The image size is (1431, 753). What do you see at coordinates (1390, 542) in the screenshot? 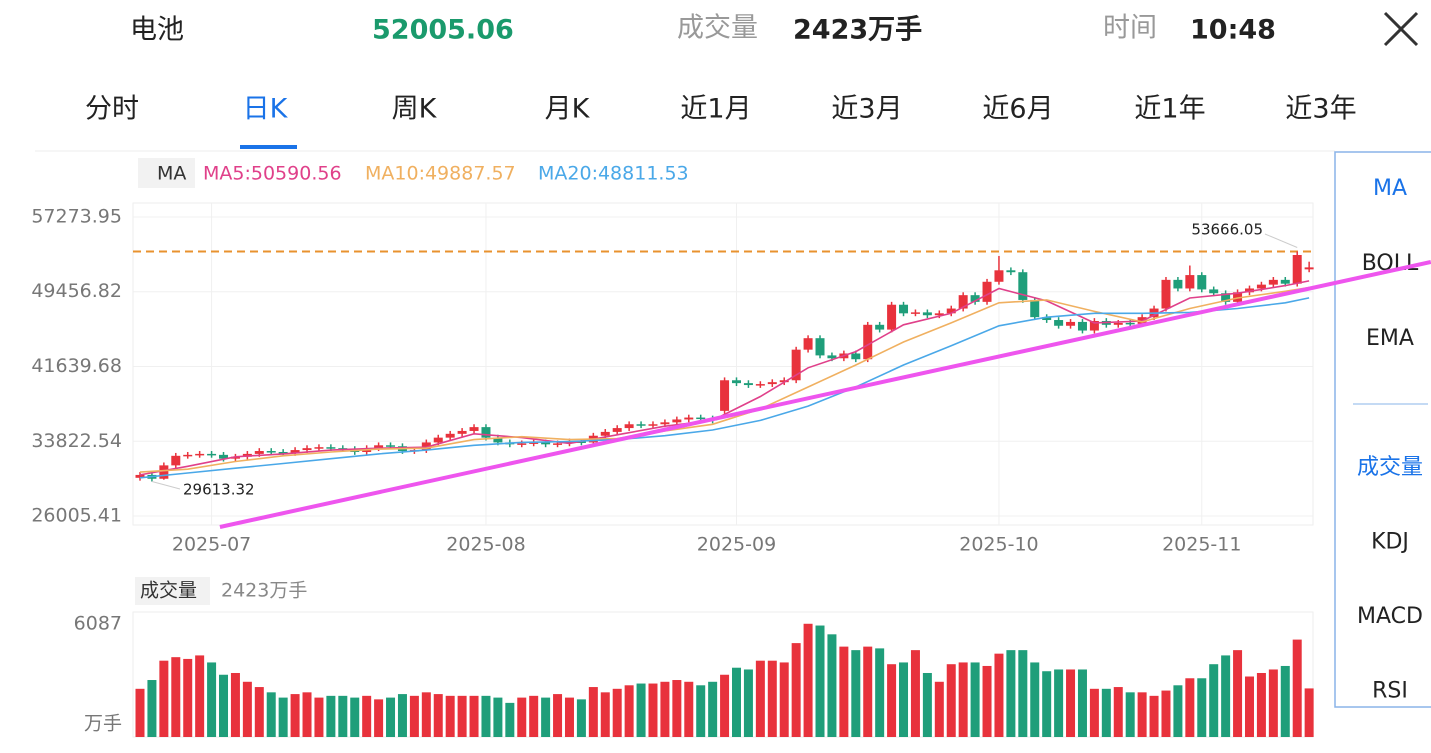
I see `menu-item: KDJ` at bounding box center [1390, 542].